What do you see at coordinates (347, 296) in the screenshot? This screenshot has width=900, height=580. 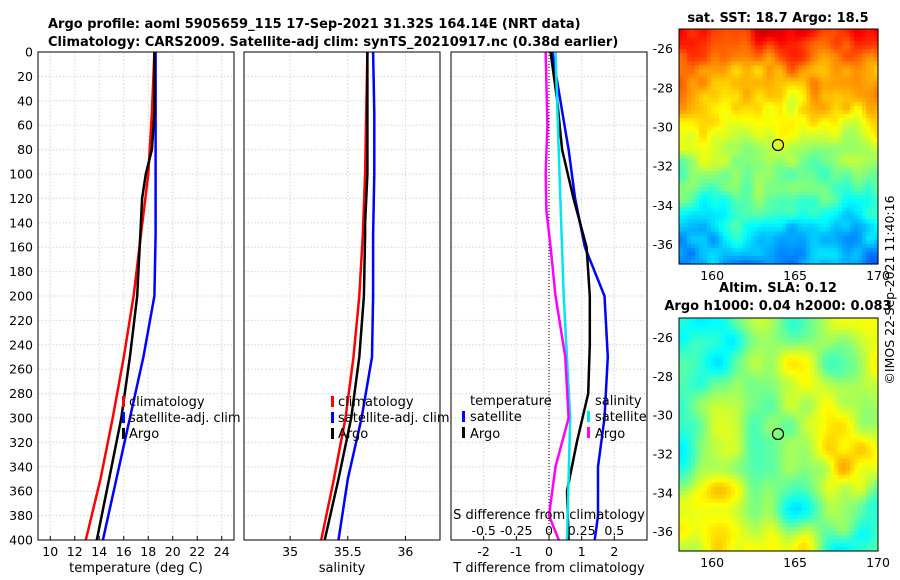 I see `salinity-lines` at bounding box center [347, 296].